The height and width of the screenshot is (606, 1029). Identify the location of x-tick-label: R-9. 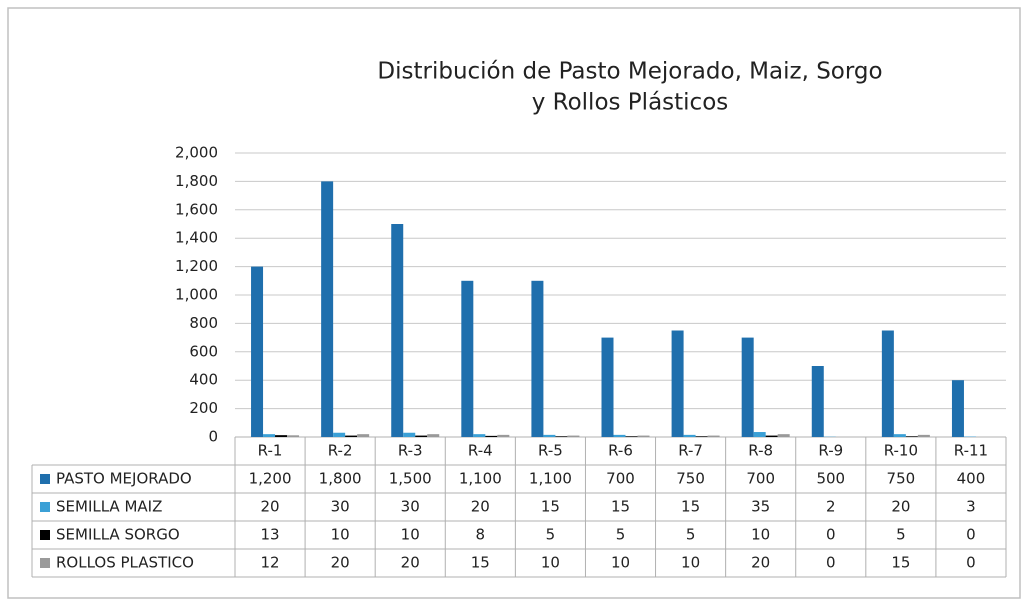
(830, 451).